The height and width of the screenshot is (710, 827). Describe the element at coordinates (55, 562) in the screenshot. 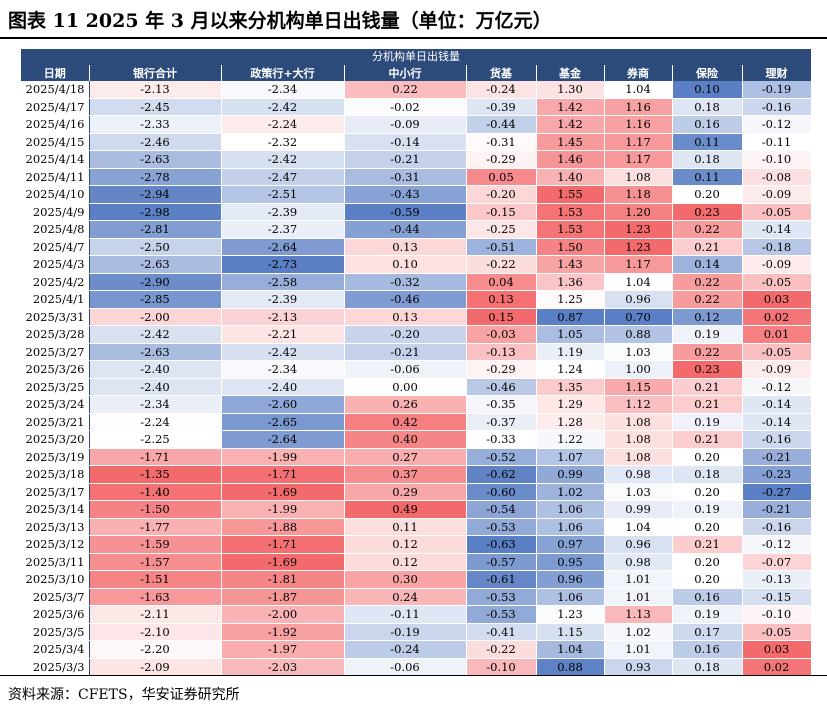

I see `date-cell: 2025/3/11` at that location.